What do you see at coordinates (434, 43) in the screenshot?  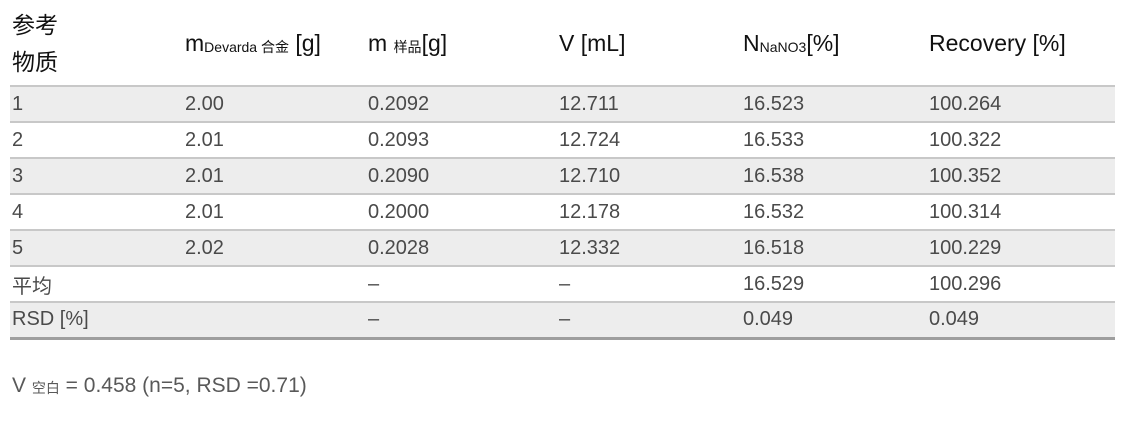 I see `column-header-mass-sample-unit: [g]` at bounding box center [434, 43].